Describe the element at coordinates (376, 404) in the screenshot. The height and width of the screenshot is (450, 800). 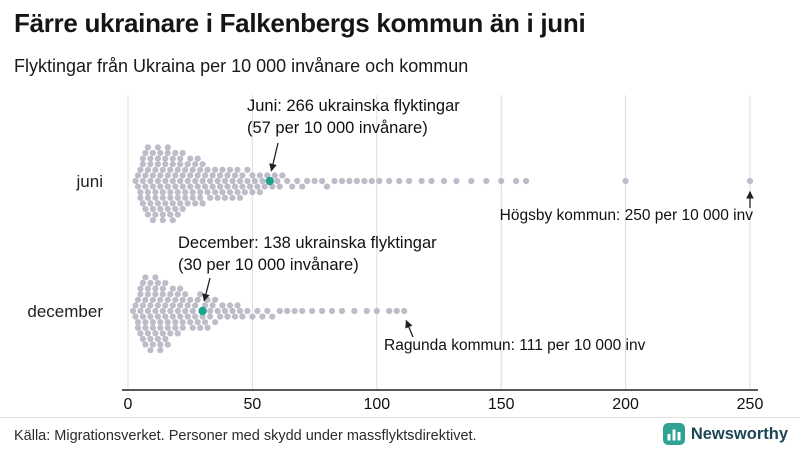
I see `x-tick-label: 100` at that location.